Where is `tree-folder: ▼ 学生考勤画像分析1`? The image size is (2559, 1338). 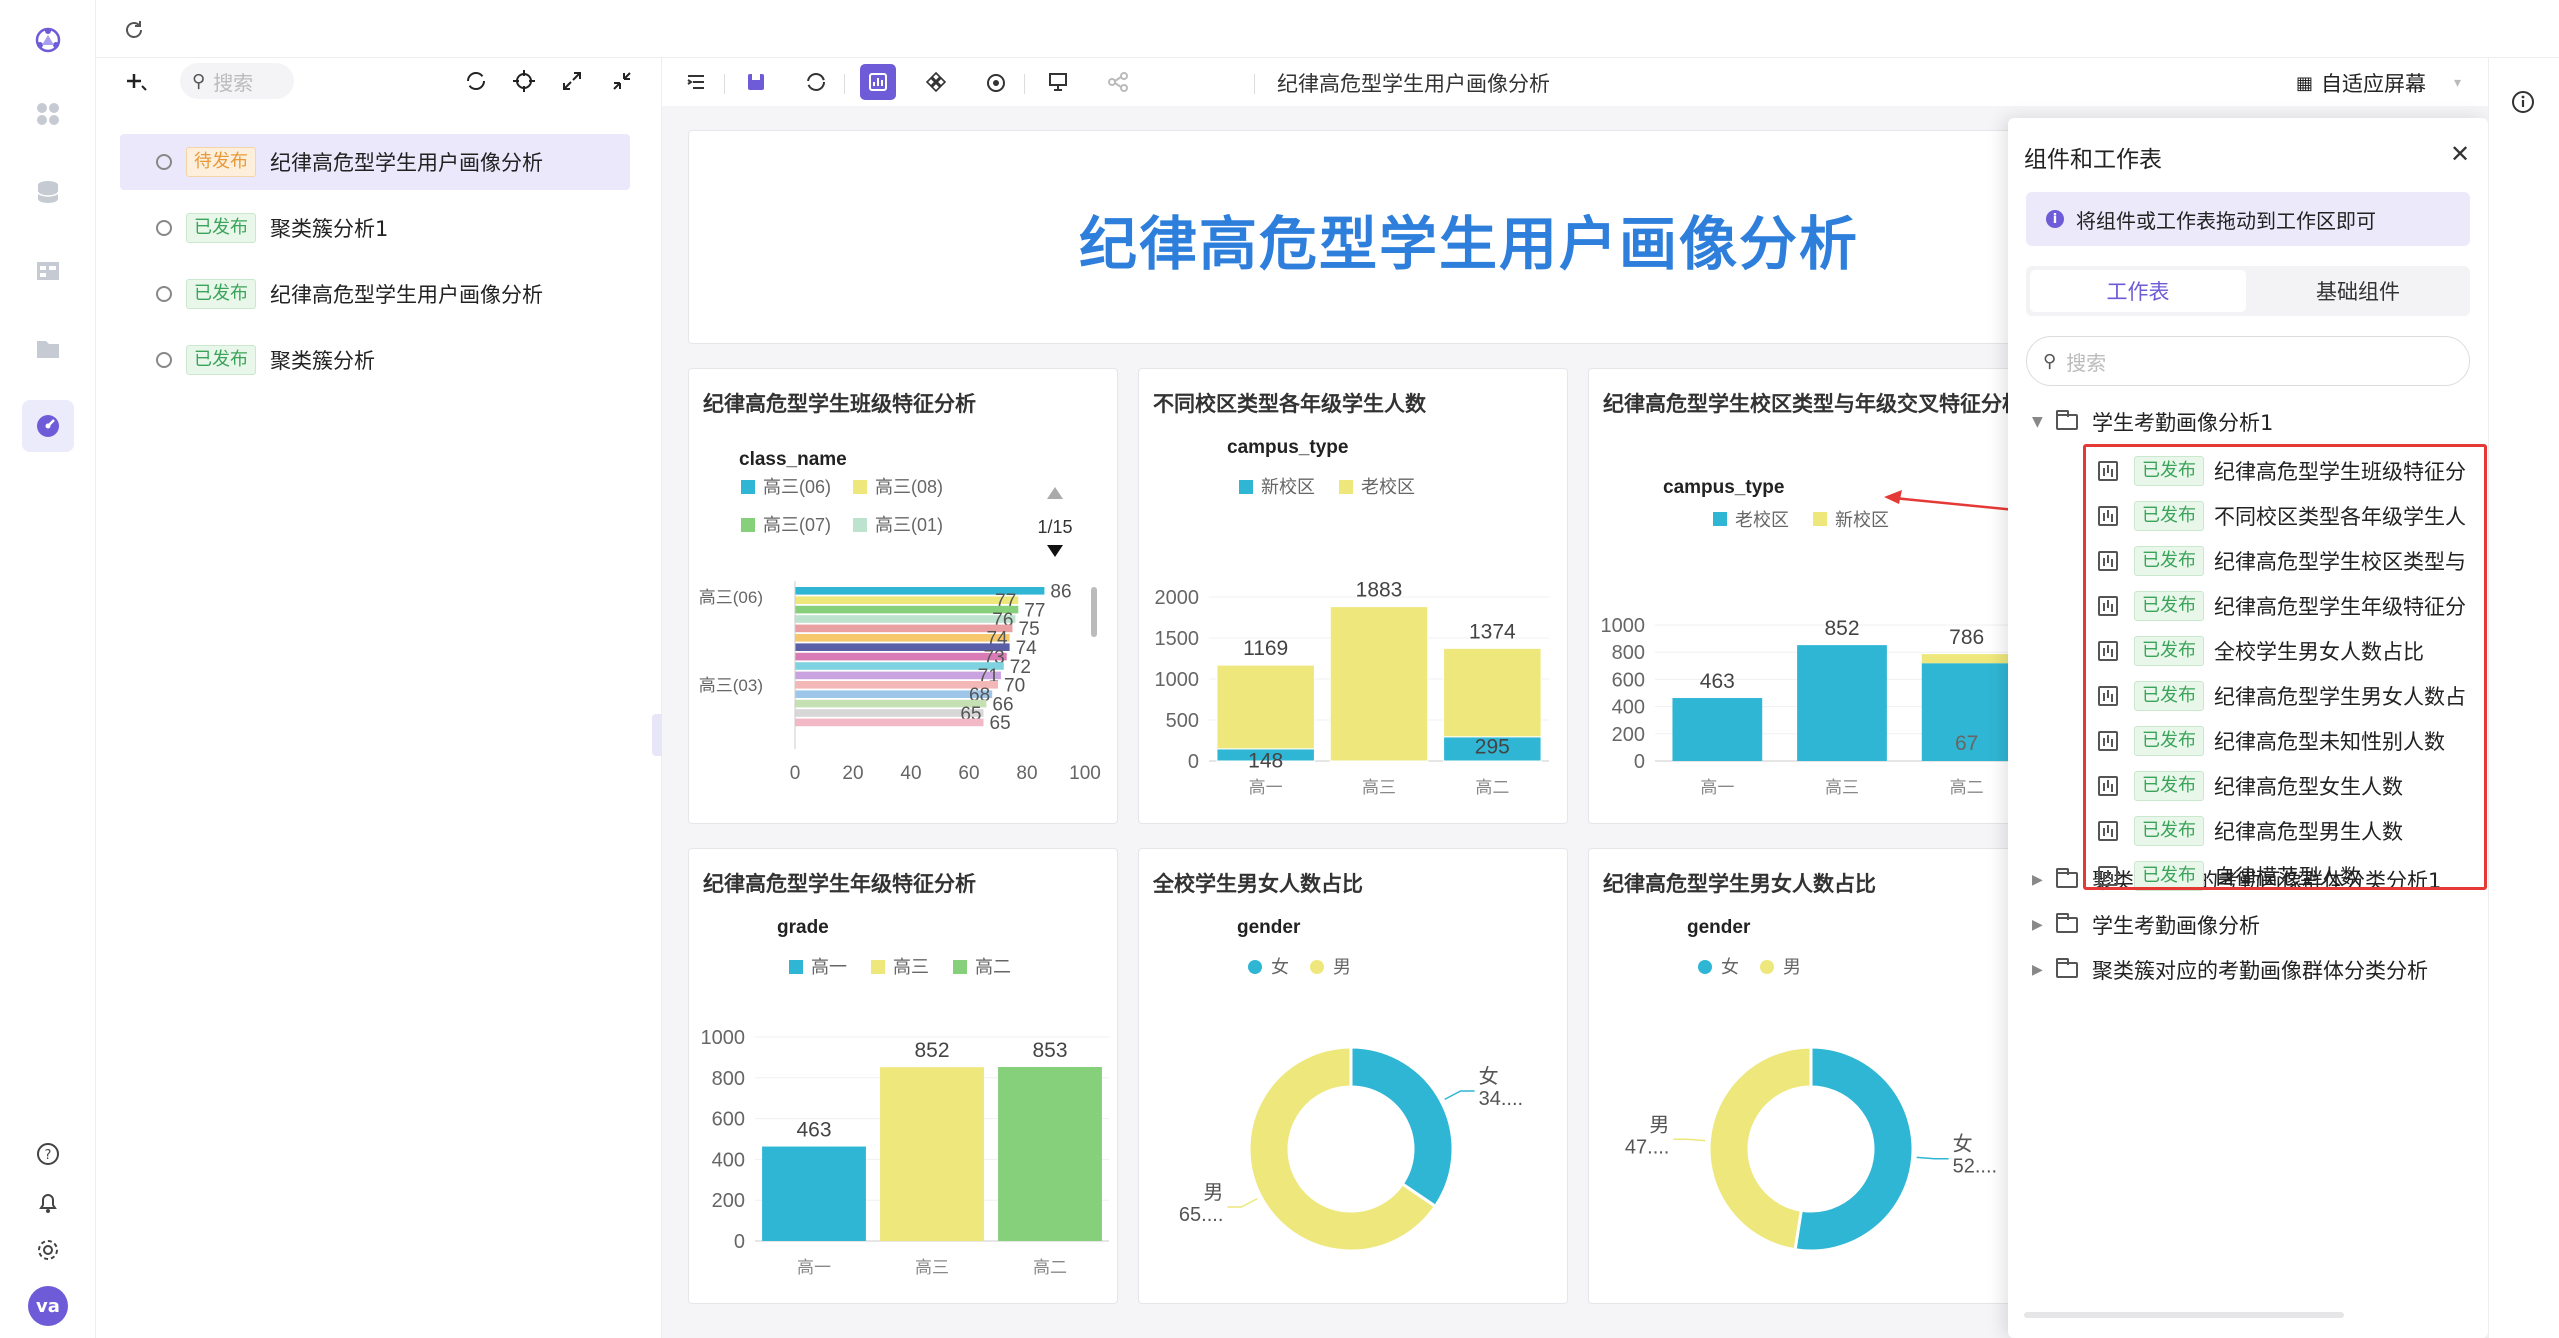
tree-folder: ▼ 学生考勤画像分析1 is located at coordinates (2152, 422).